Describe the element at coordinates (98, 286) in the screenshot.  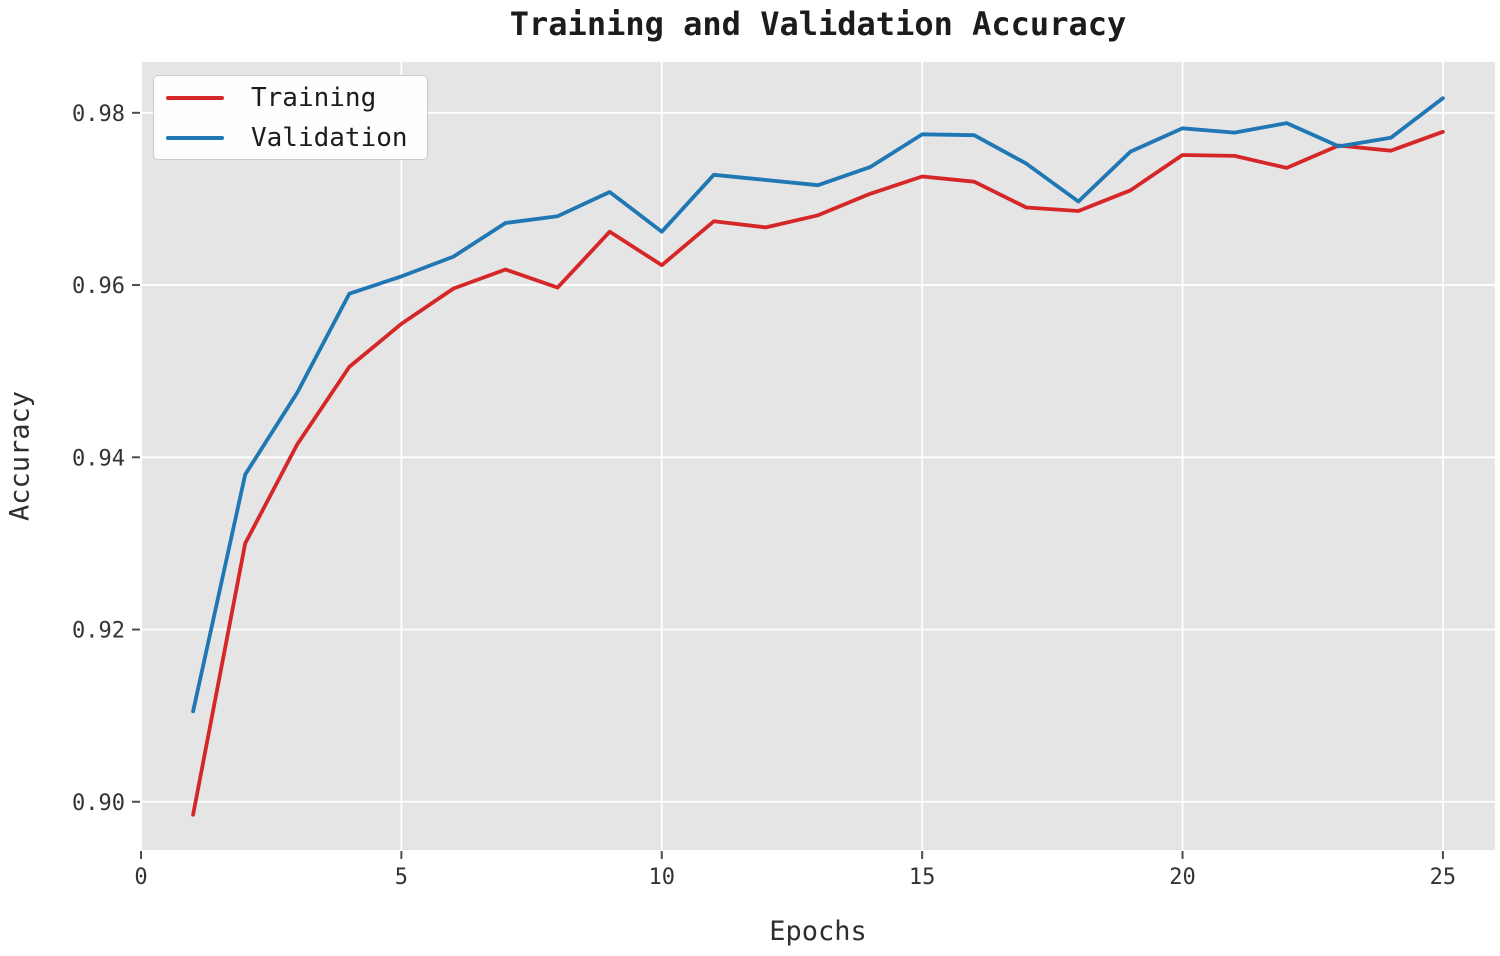
I see `svg-text: 0.96` at that location.